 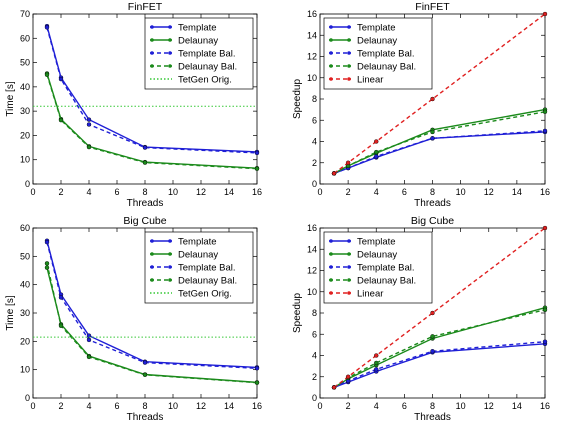 What do you see at coordinates (377, 41) in the screenshot?
I see `legend-label: Delaunay` at bounding box center [377, 41].